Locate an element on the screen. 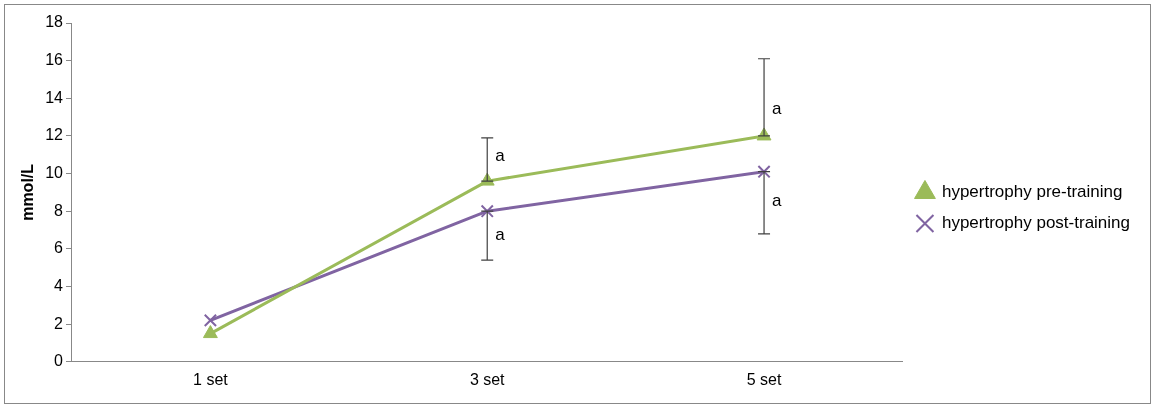  x-tick-label: 1 set is located at coordinates (211, 379).